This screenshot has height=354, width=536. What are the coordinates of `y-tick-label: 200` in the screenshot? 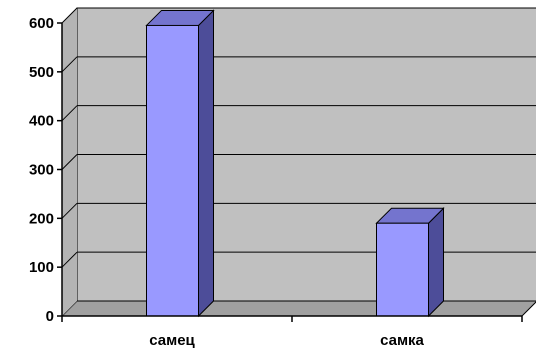 It's located at (41, 218).